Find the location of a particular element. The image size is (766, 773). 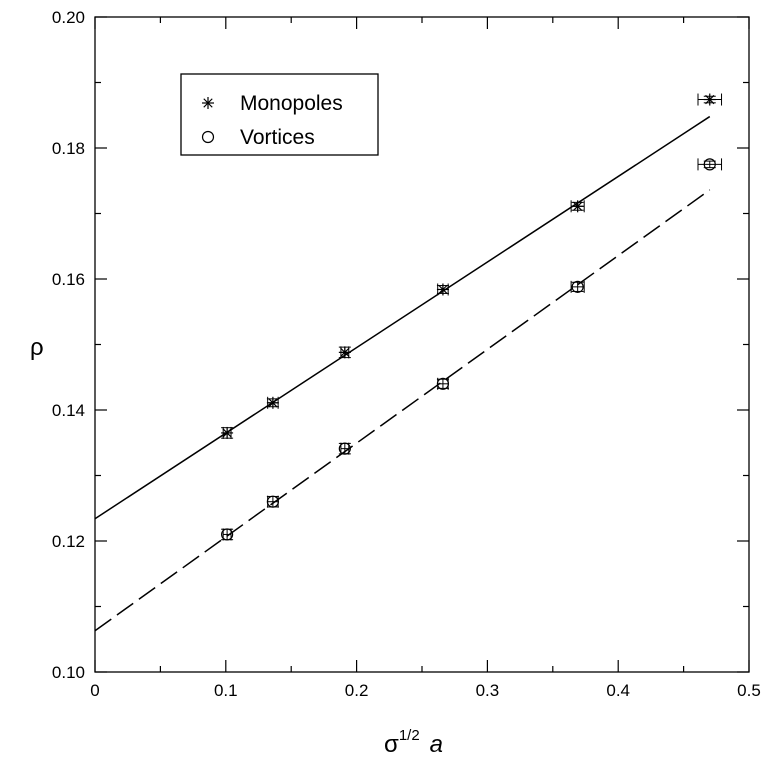

x-axis-label: σ1/2 a is located at coordinates (413, 742).